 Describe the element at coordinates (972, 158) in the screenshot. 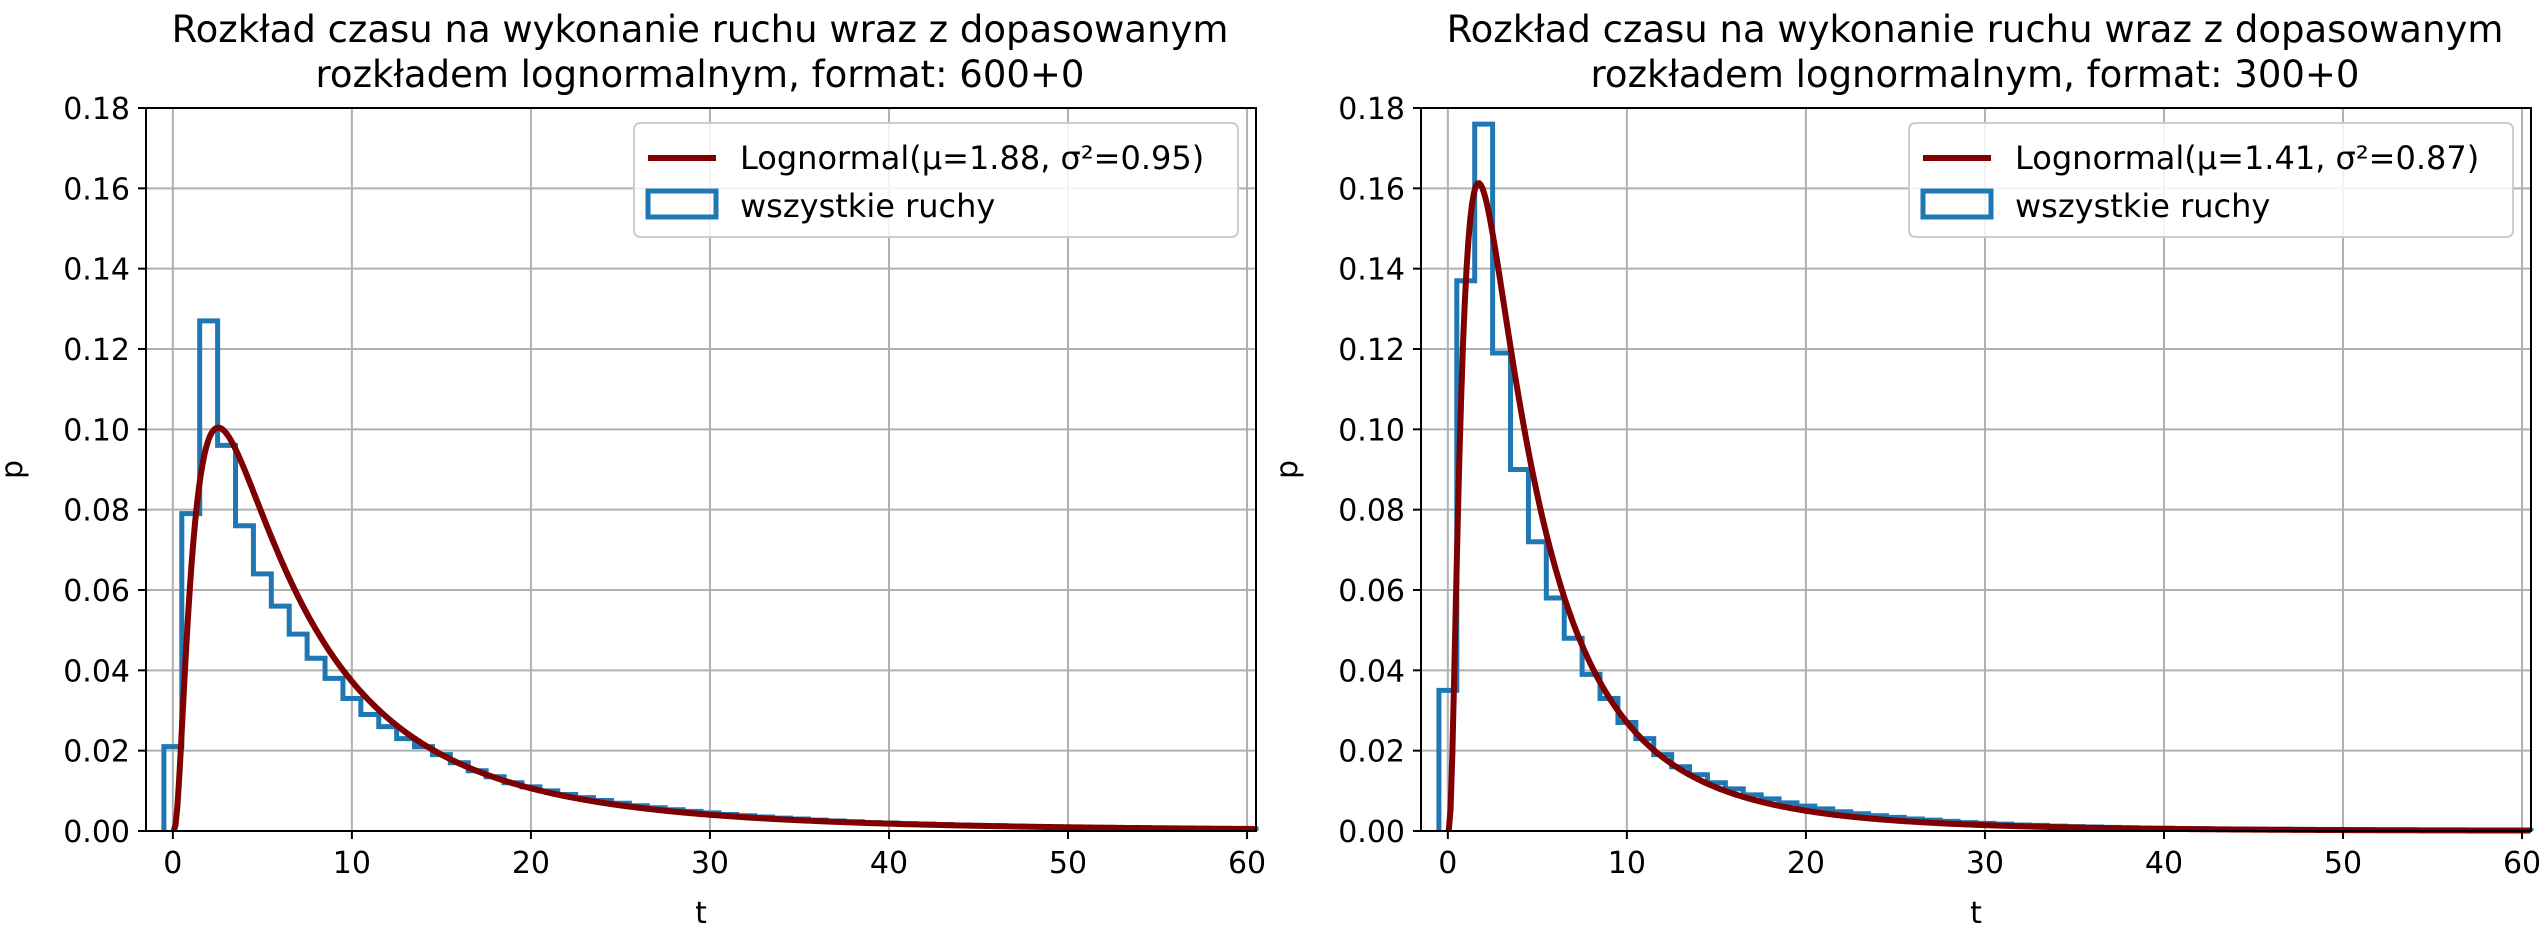

I see `legend-label-lognormal: Lognormal(μ=1.88, σ²=0.95)` at that location.